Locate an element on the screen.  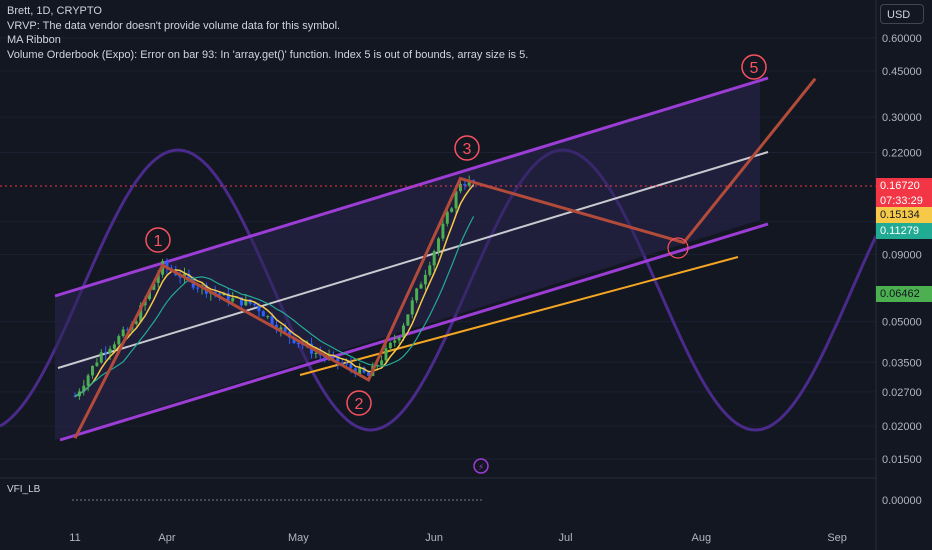
price-tick-label: 0.45000 is located at coordinates (902, 72).